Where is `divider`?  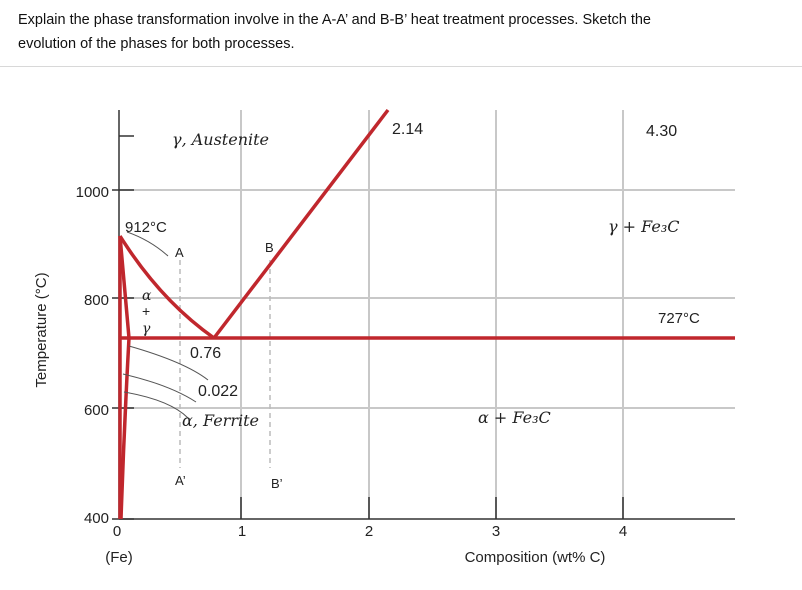 divider is located at coordinates (401, 66).